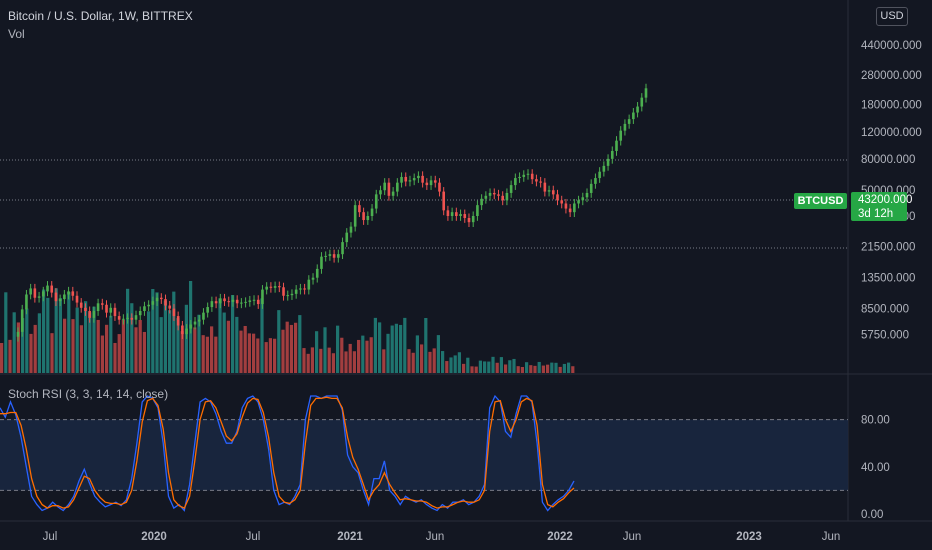  Describe the element at coordinates (100, 16) in the screenshot. I see `chart-legend-title: Bitcoin / U.S. Dollar, 1W, BITTREX` at that location.